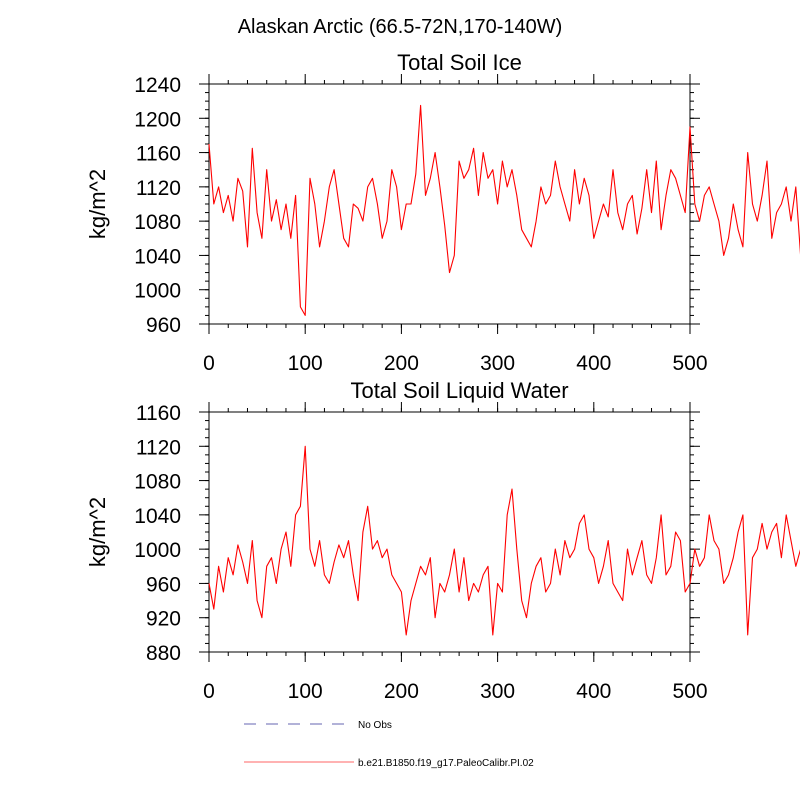 This screenshot has width=800, height=800. Describe the element at coordinates (459, 390) in the screenshot. I see `panel-title: Total Soil Liquid Water` at that location.